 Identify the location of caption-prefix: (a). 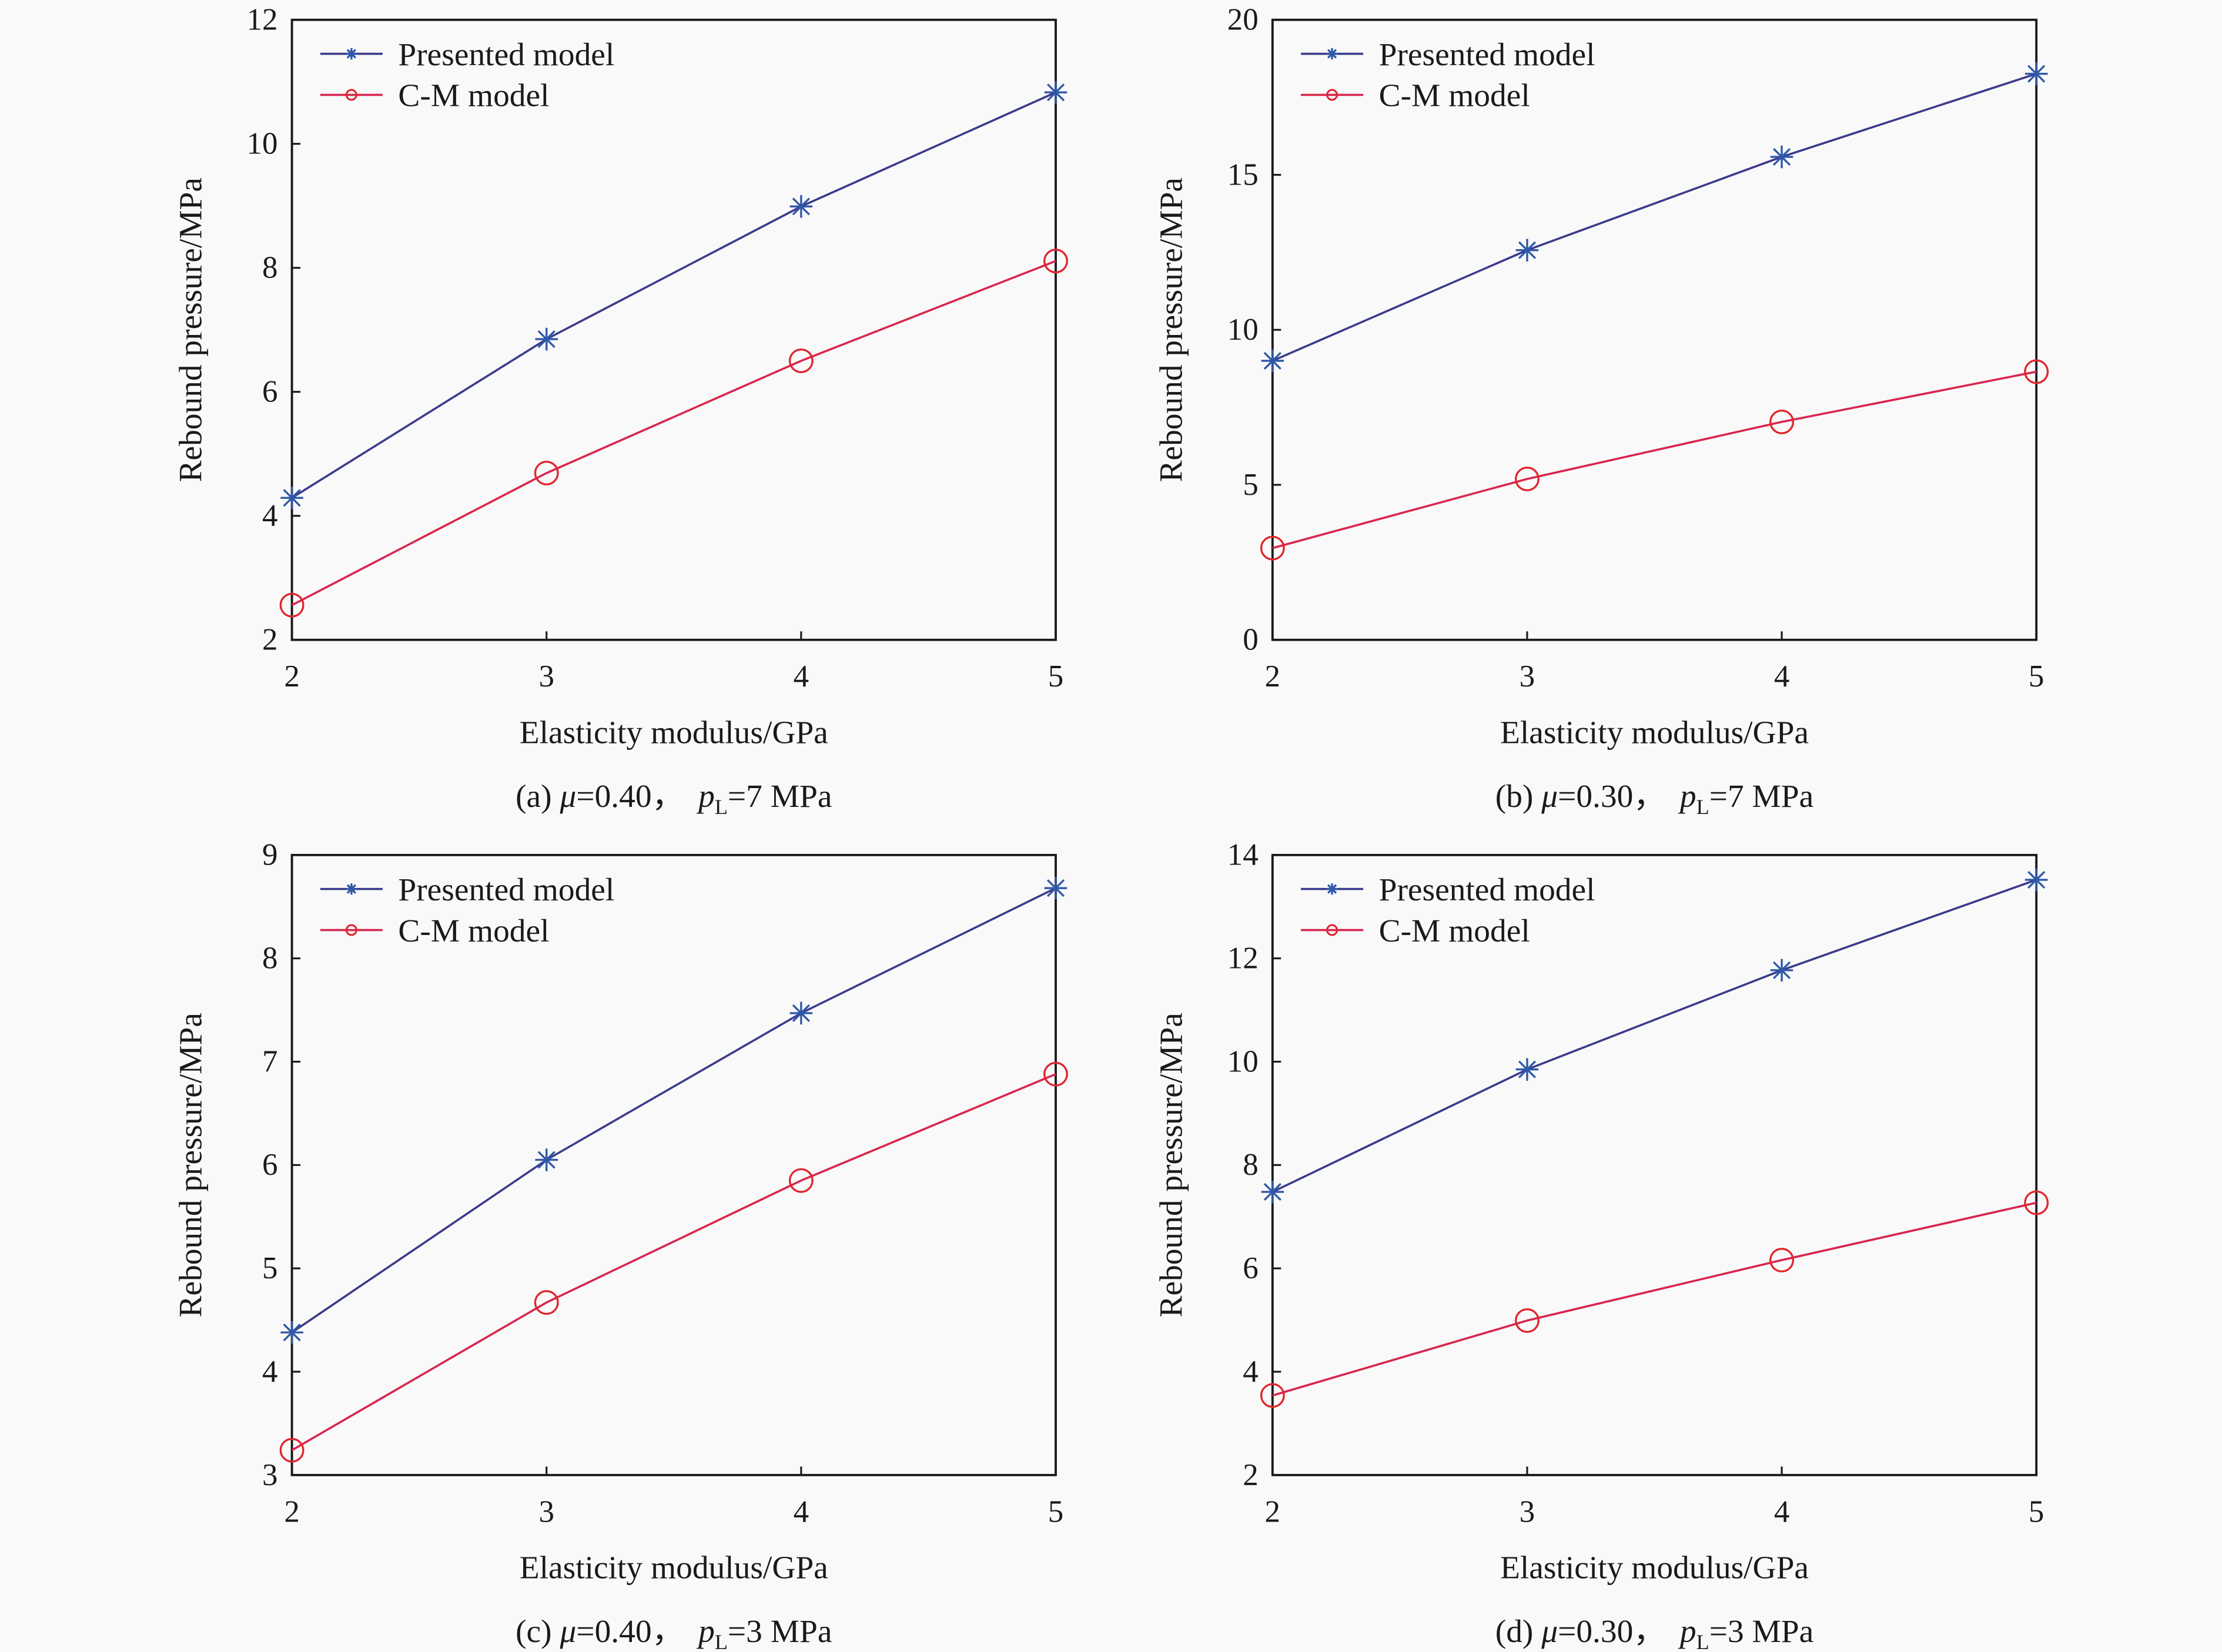
(538, 796).